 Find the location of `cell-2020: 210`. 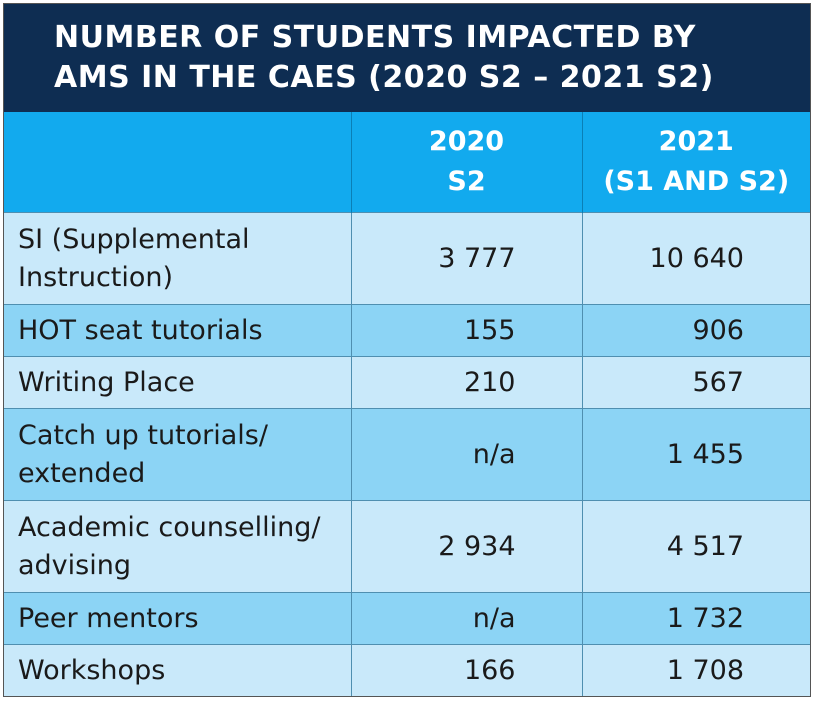

cell-2020: 210 is located at coordinates (466, 382).